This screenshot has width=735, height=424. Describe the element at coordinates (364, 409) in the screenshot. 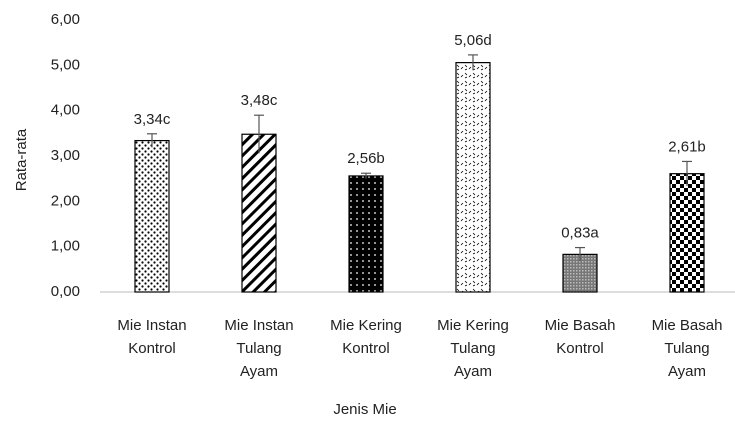

I see `x-axis-title: Jenis Mie` at that location.